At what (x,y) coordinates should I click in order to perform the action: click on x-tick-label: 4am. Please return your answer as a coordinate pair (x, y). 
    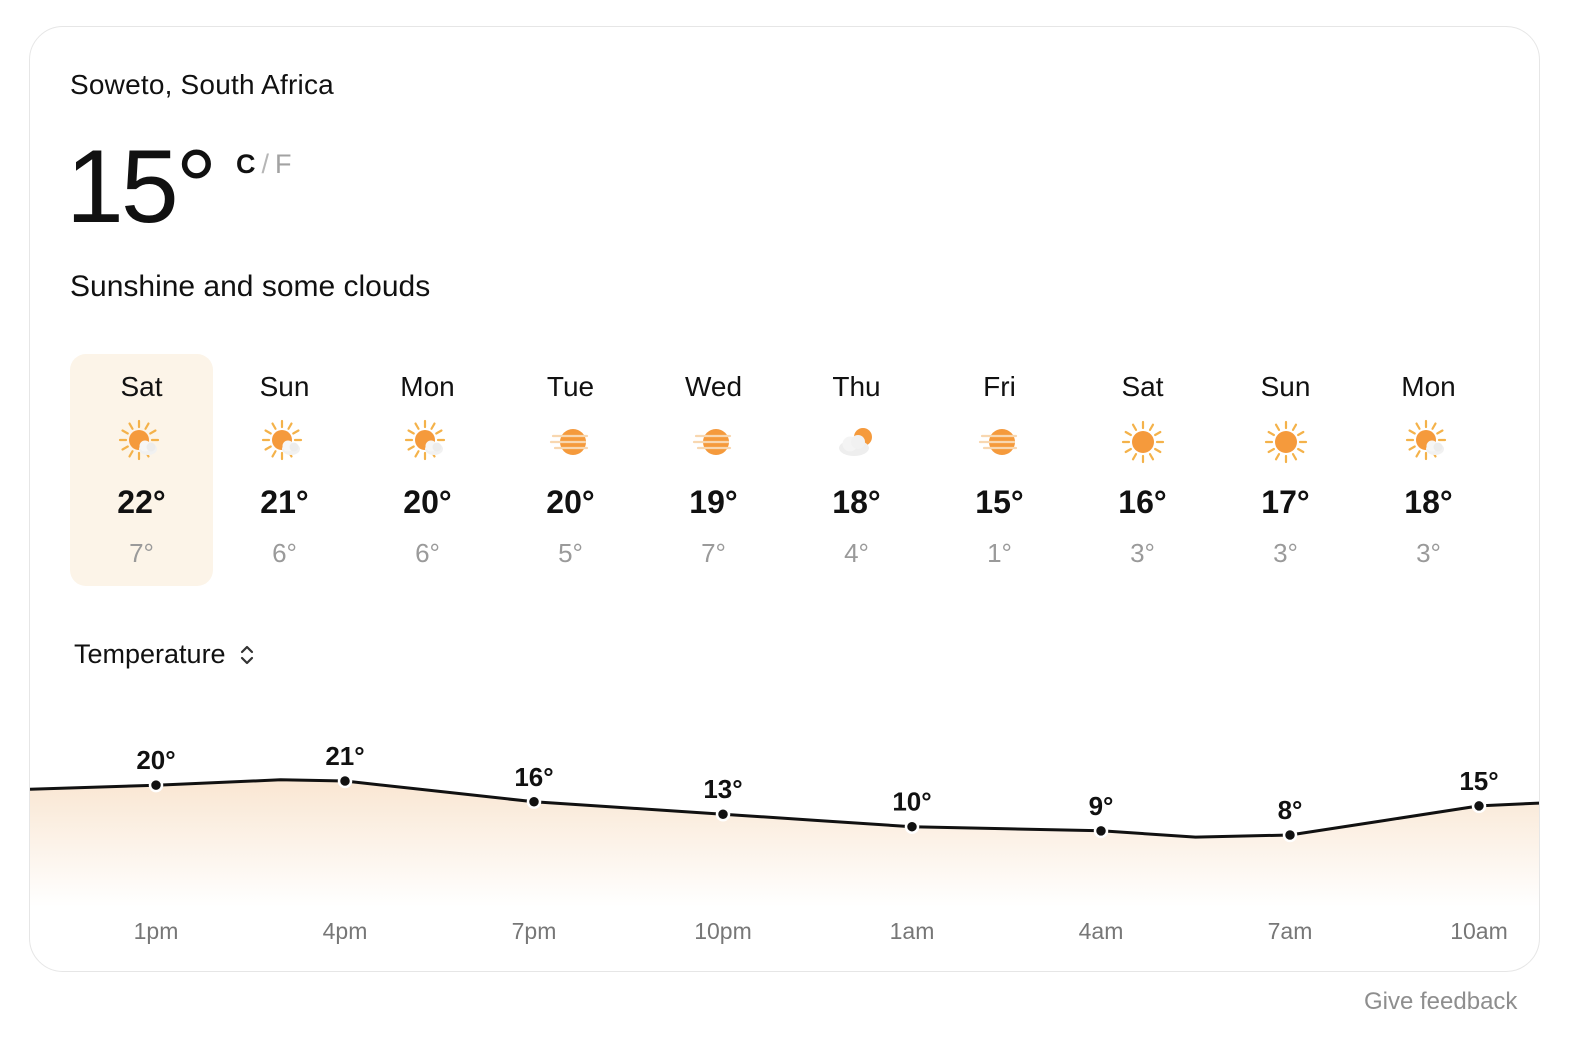
    Looking at the image, I should click on (1101, 931).